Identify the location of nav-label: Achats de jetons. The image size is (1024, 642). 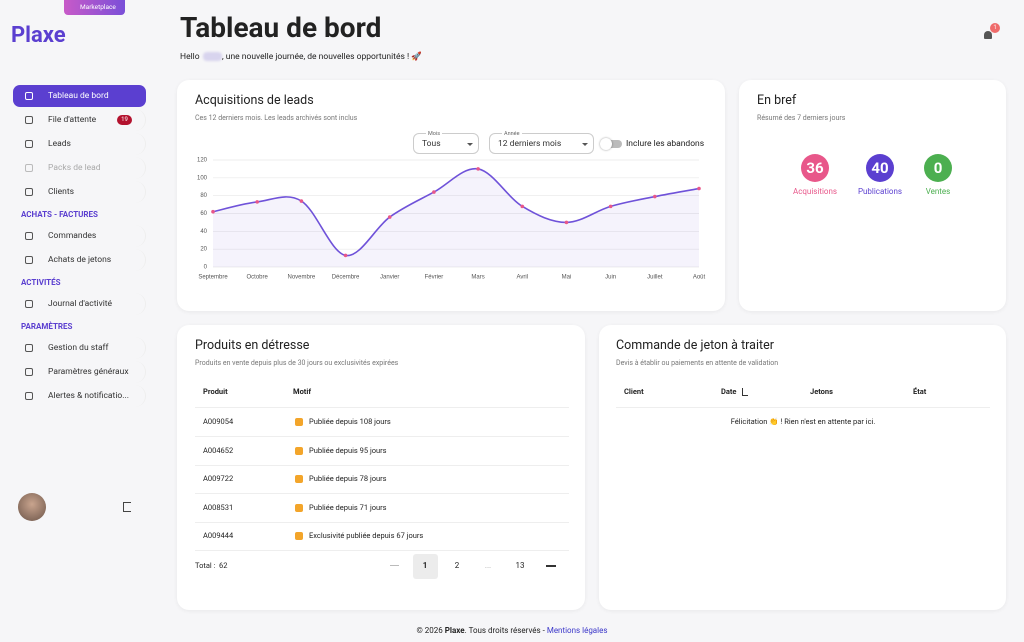
(80, 260).